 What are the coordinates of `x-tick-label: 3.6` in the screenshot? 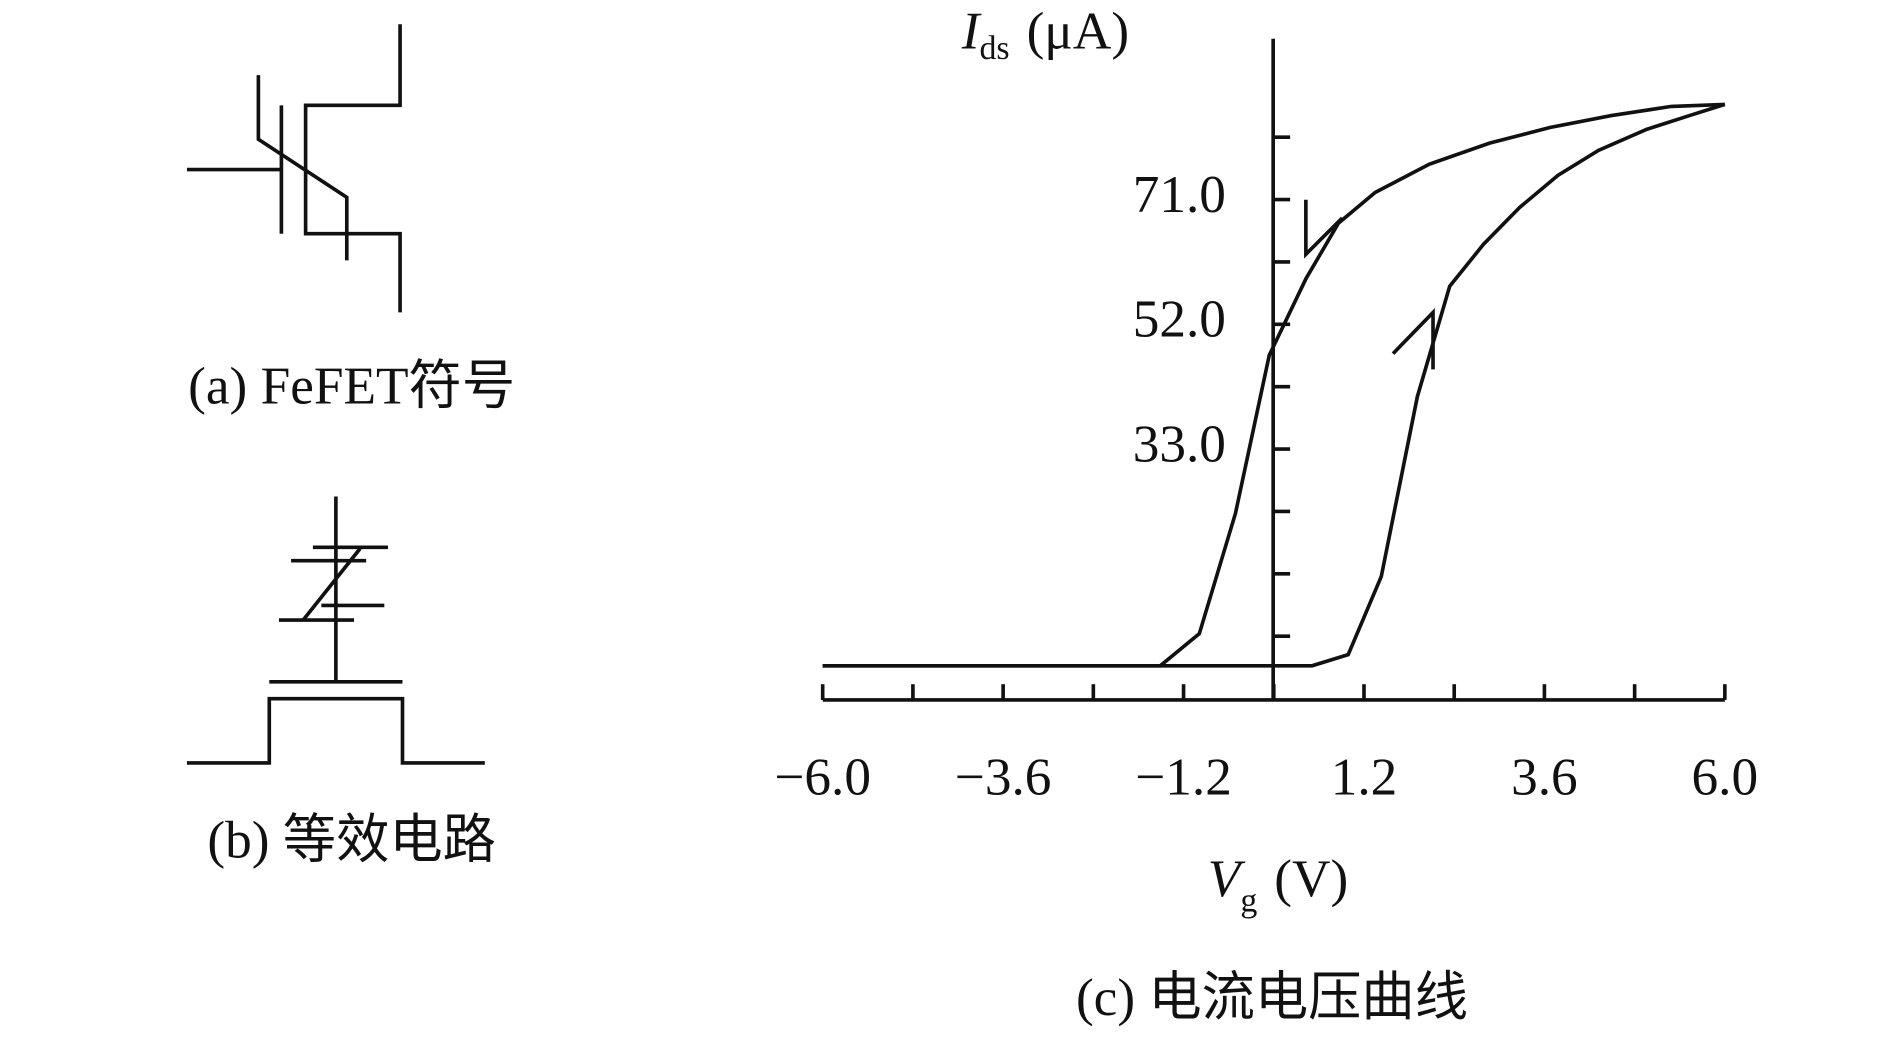 It's located at (1544, 777).